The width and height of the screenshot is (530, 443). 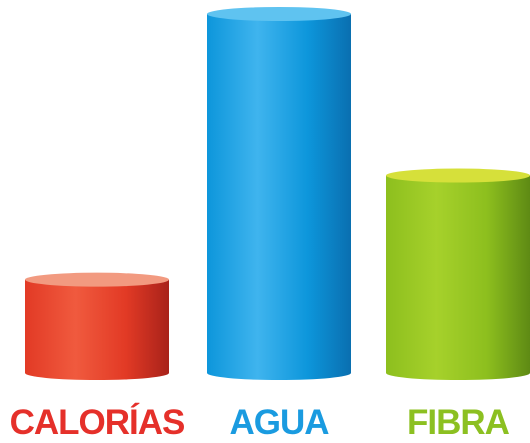 What do you see at coordinates (279, 422) in the screenshot?
I see `category-label-agua: AGUA` at bounding box center [279, 422].